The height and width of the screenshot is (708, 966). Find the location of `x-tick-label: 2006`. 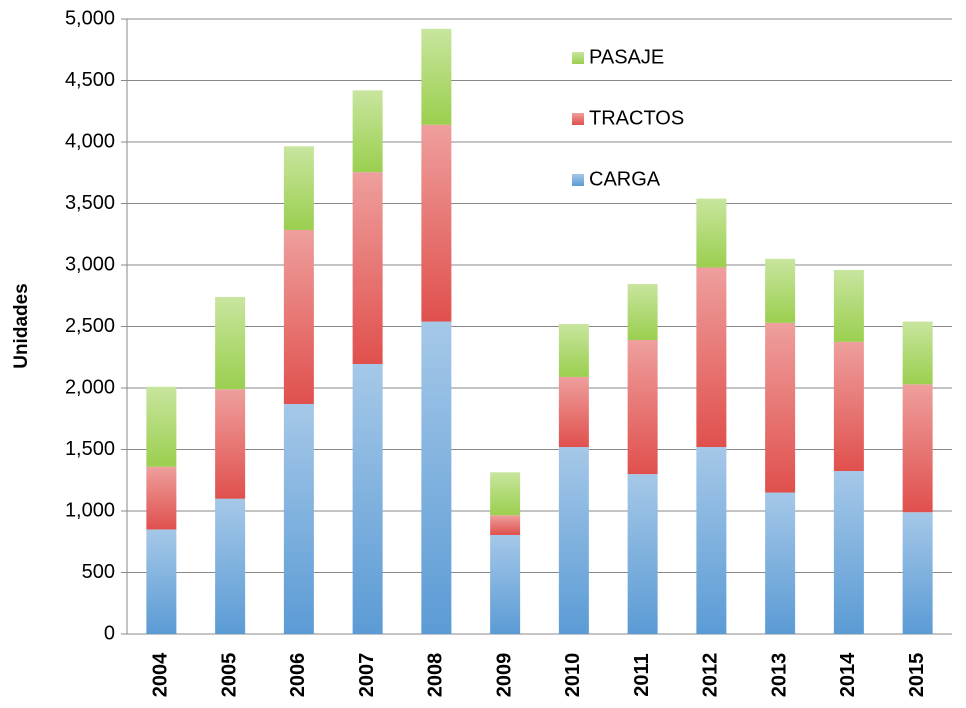

x-tick-label: 2006 is located at coordinates (298, 675).